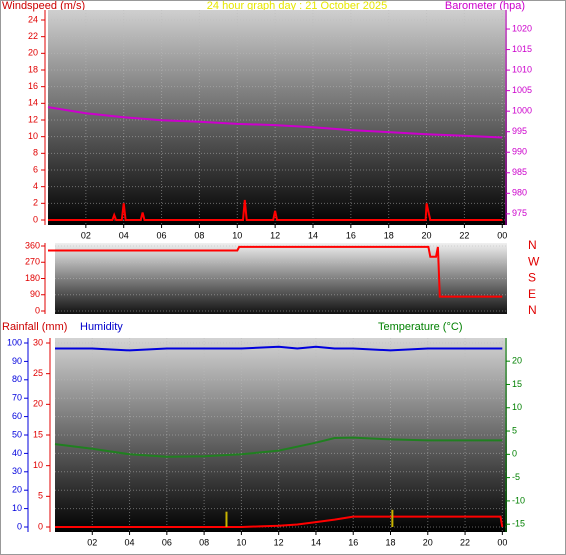  Describe the element at coordinates (34, 327) in the screenshot. I see `rain-axis-label: Rainfall (mm)` at that location.